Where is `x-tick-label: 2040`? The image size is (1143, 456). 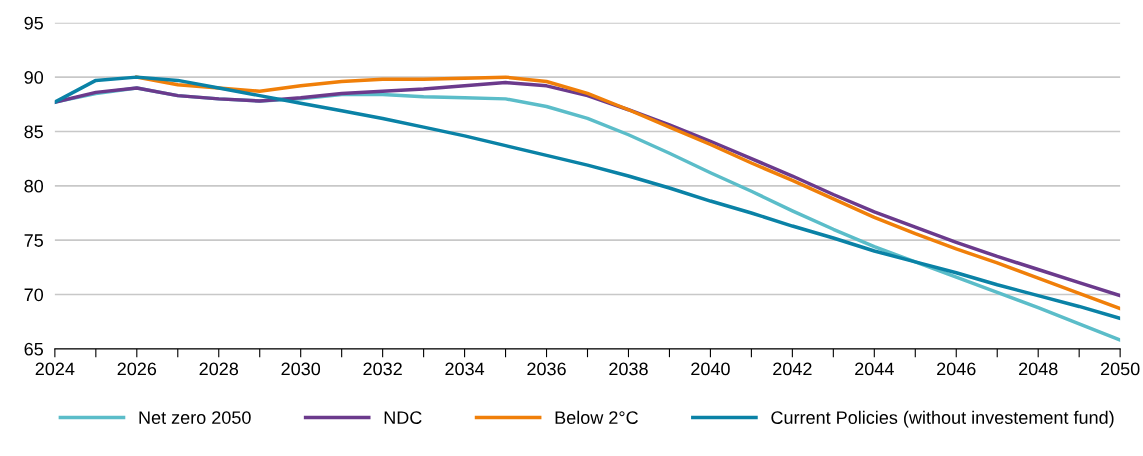
x-tick-label: 2040 is located at coordinates (710, 369).